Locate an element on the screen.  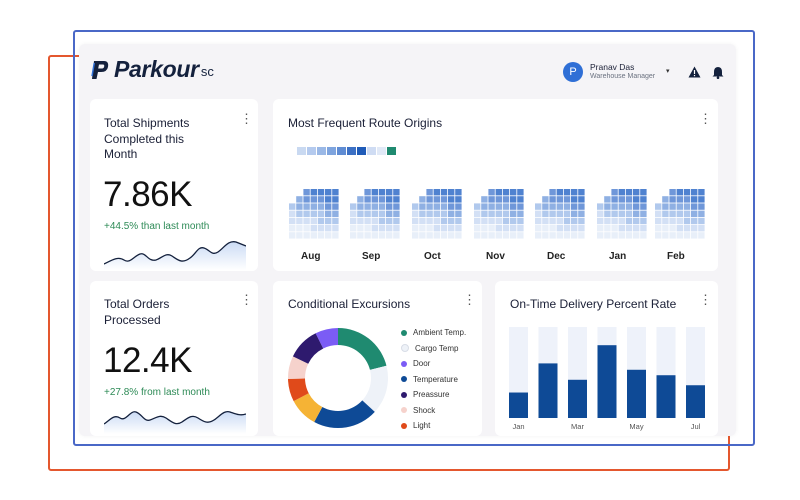
route-origins-more-icon: ⋮ is located at coordinates (705, 118).